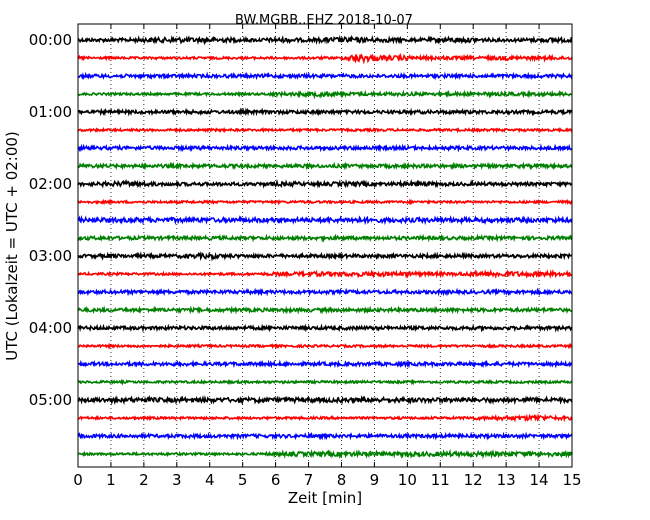 This screenshot has width=650, height=520. What do you see at coordinates (473, 480) in the screenshot?
I see `x-tick-label: 12` at bounding box center [473, 480].